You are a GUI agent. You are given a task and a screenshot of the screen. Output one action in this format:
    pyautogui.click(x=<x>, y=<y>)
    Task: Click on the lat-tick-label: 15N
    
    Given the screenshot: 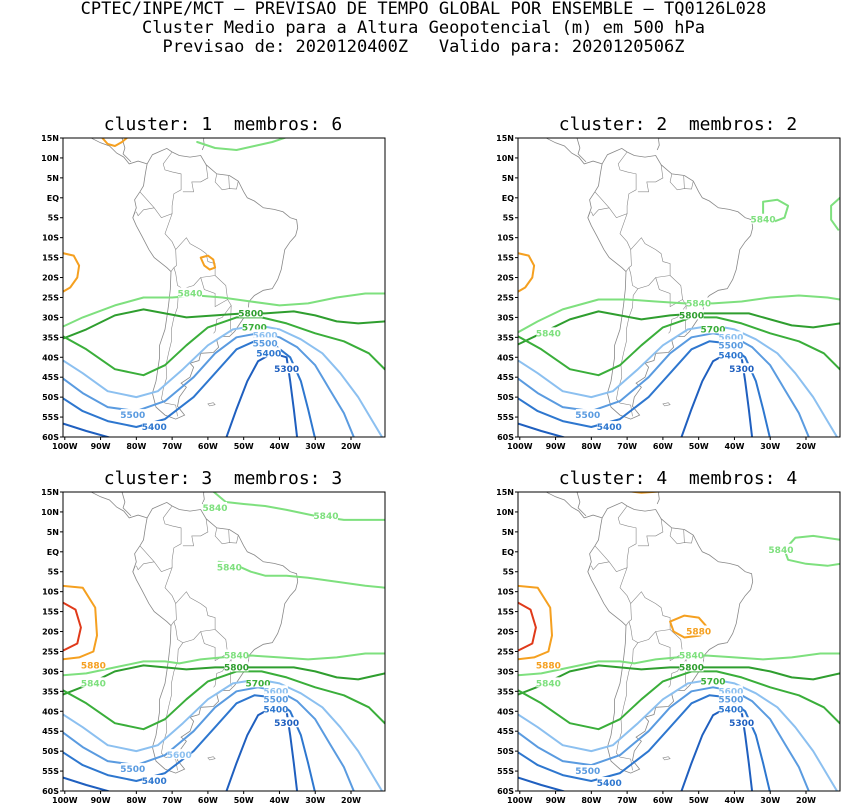 What is the action you would take?
    pyautogui.click(x=50, y=138)
    